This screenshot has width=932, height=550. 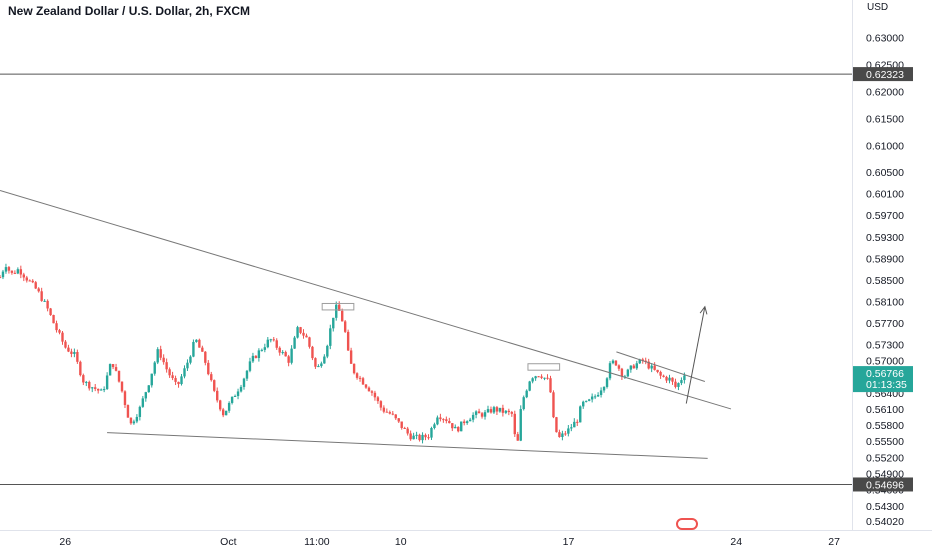 I want to click on y-tick-label: 0.57000, so click(x=885, y=362).